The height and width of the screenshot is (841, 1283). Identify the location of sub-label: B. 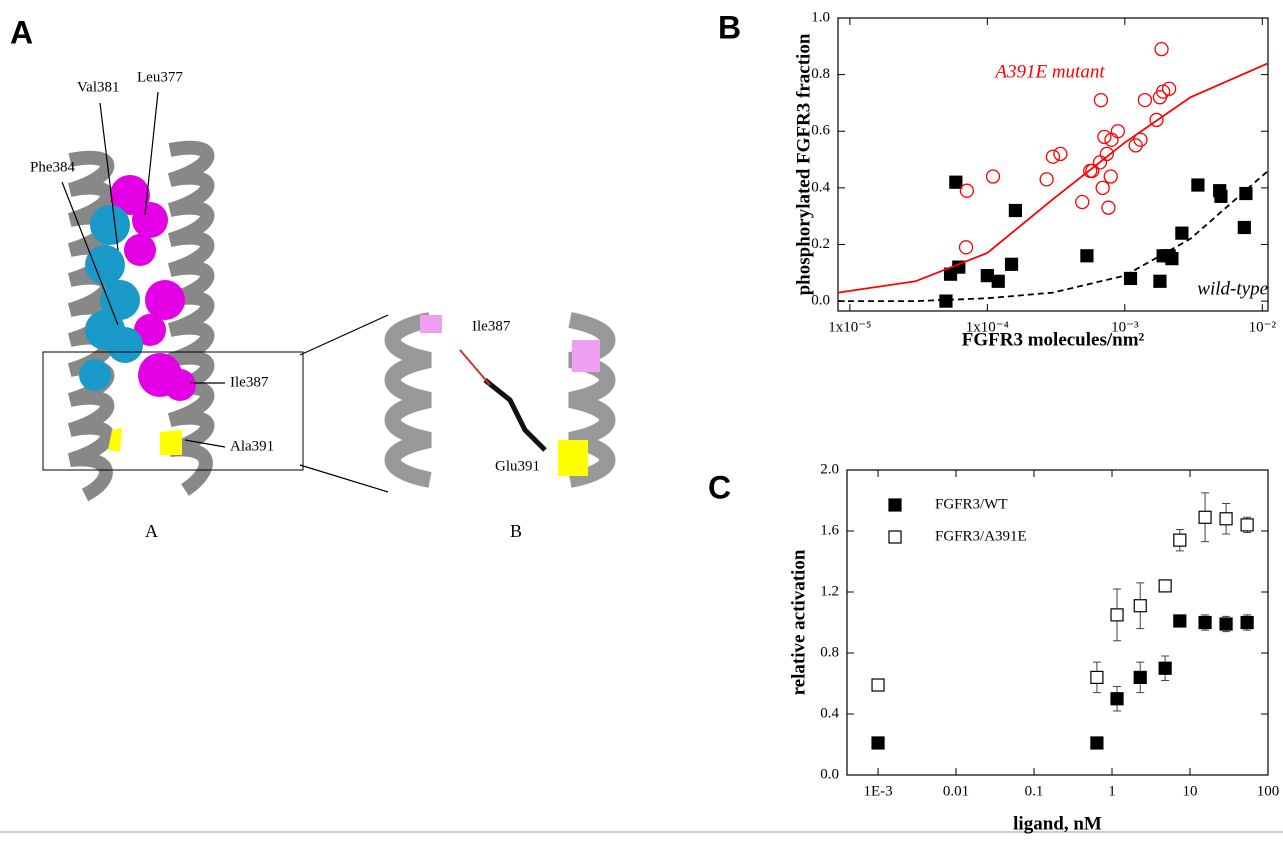
(516, 531).